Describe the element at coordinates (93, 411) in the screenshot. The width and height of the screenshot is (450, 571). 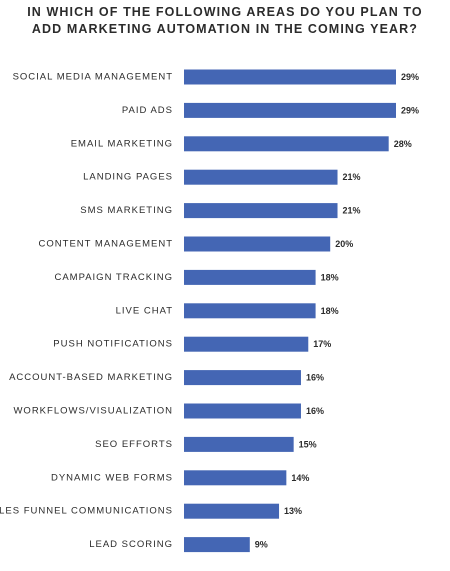
I see `category-label: WORKFLOWS/VISUALIZATION` at that location.